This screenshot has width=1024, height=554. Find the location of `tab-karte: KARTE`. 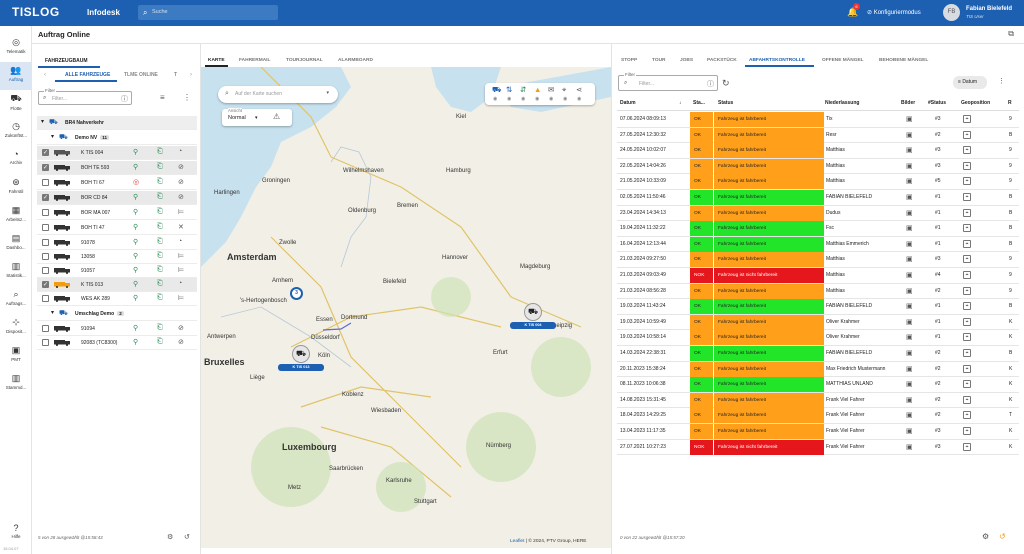

tab-karte: KARTE is located at coordinates (216, 60).